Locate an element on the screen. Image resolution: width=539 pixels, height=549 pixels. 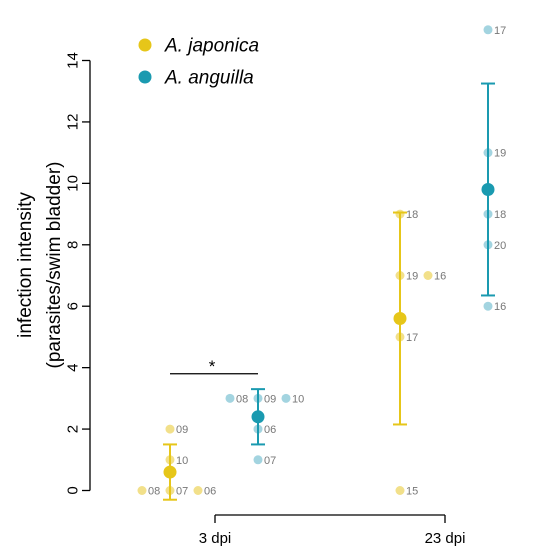
x-tick-label-0: 3 dpi is located at coordinates (215, 538).